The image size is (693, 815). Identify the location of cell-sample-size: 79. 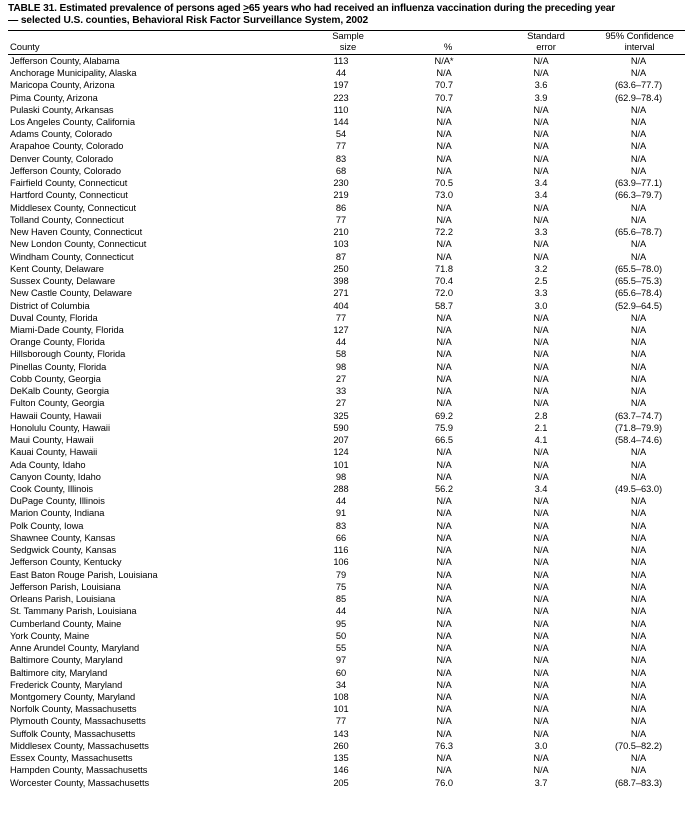
(341, 574).